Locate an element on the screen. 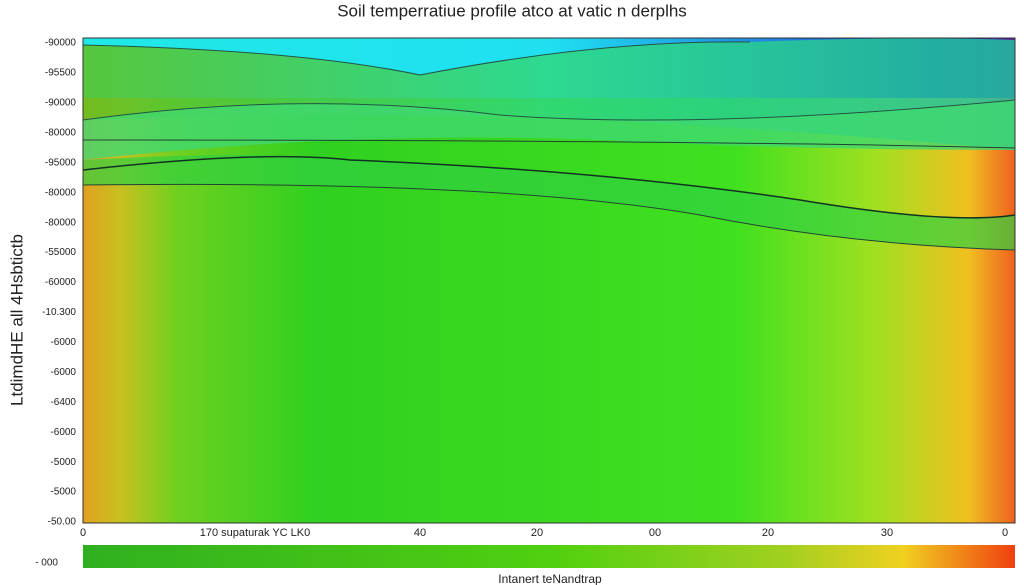 Image resolution: width=1024 pixels, height=585 pixels. y-axis-label: LtdimdHE all 4Hsbtictb is located at coordinates (16, 320).